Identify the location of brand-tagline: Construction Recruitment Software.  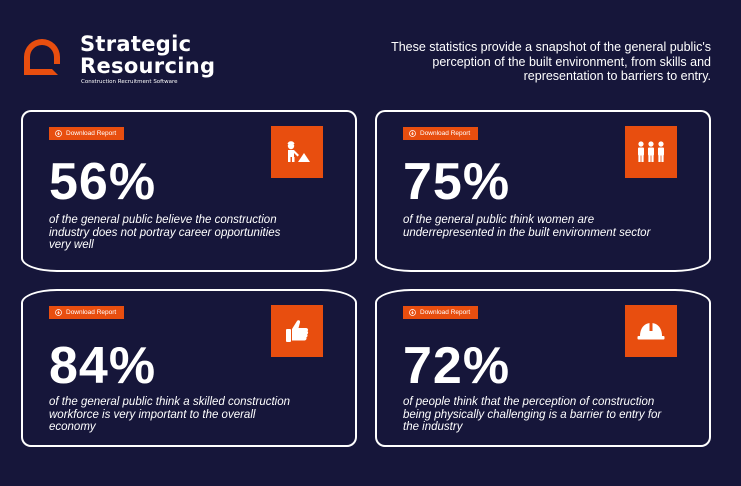
(129, 82).